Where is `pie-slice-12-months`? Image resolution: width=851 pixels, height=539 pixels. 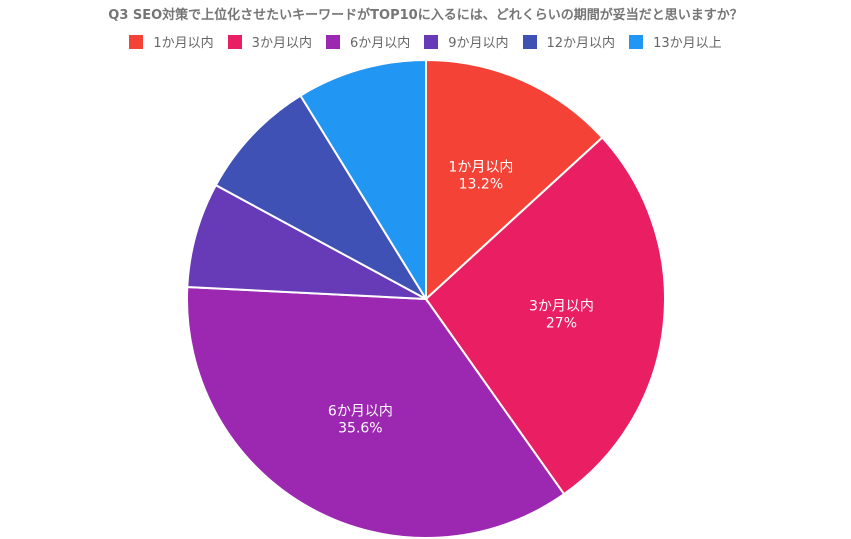 pie-slice-12-months is located at coordinates (321, 198).